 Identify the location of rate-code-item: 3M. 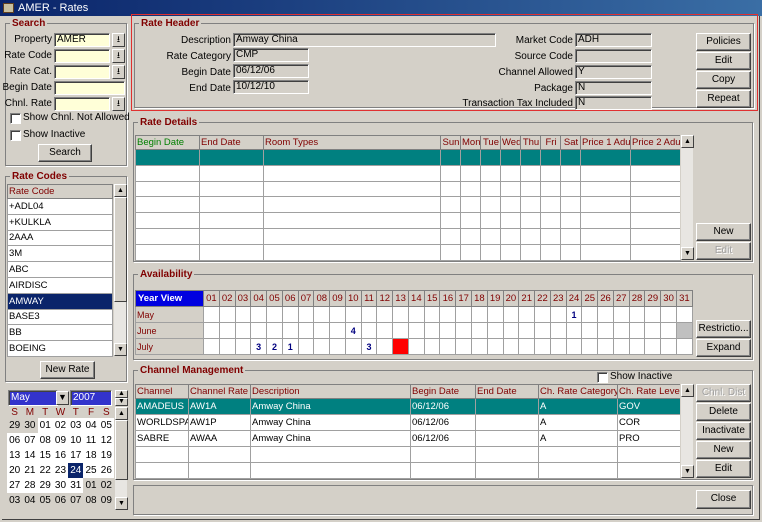
(60, 254).